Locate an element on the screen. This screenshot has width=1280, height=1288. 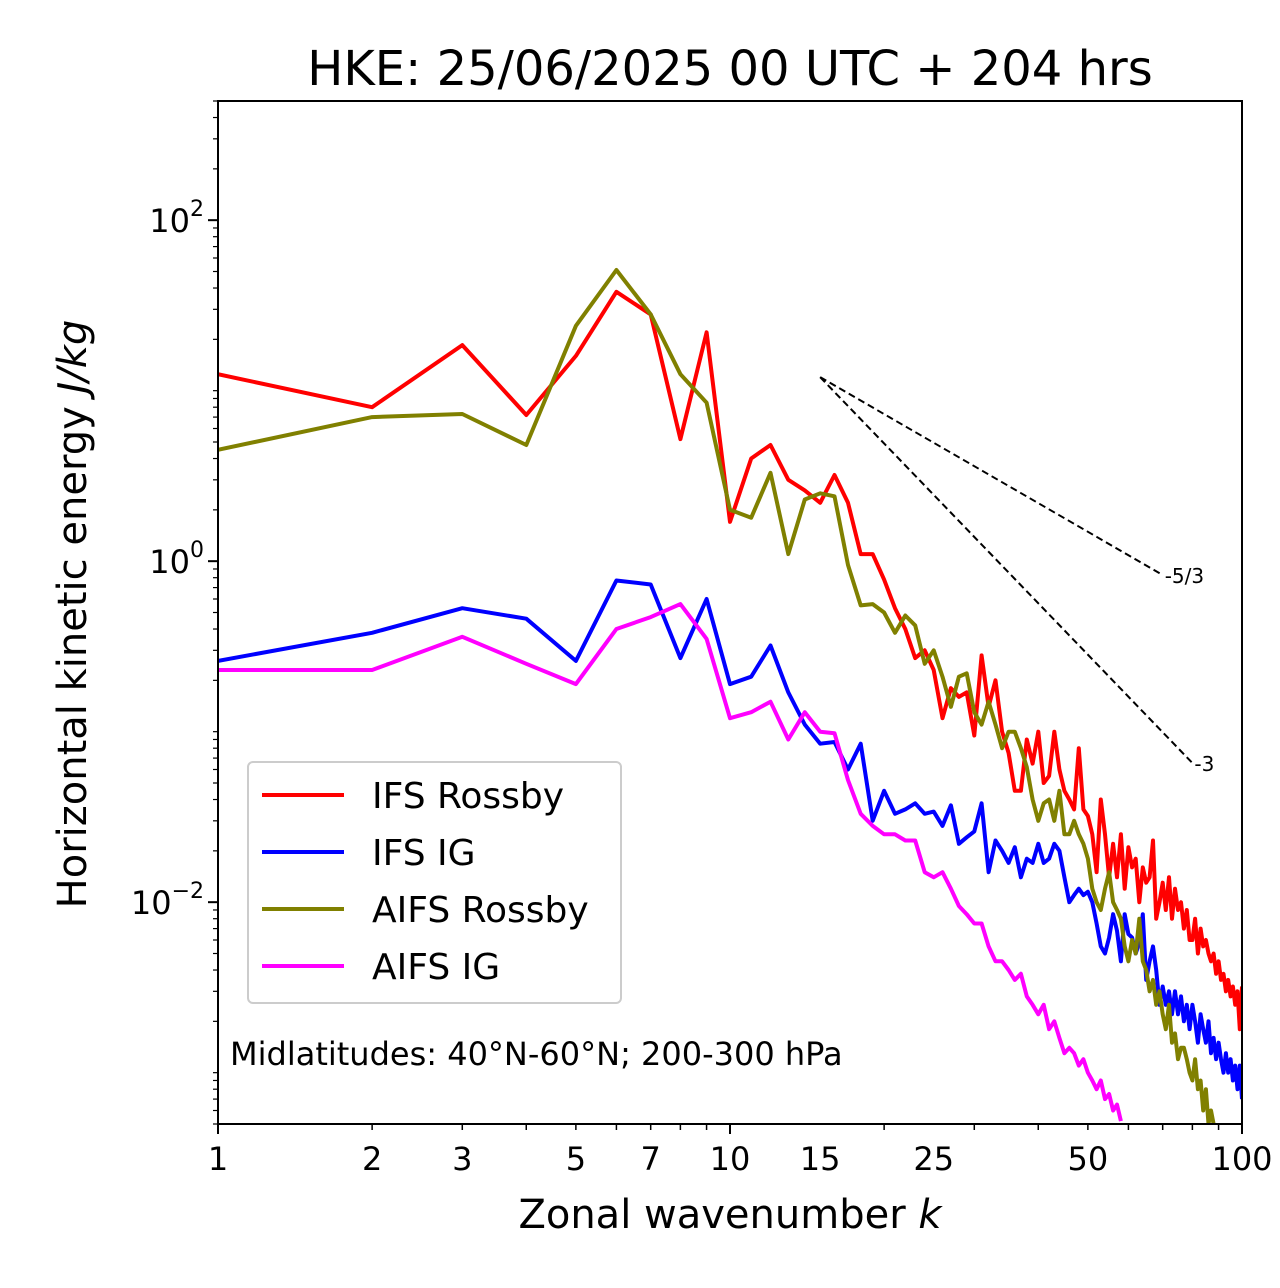
y-axis-title: Horizontal kinetic energy J/kg is located at coordinates (73, 614).